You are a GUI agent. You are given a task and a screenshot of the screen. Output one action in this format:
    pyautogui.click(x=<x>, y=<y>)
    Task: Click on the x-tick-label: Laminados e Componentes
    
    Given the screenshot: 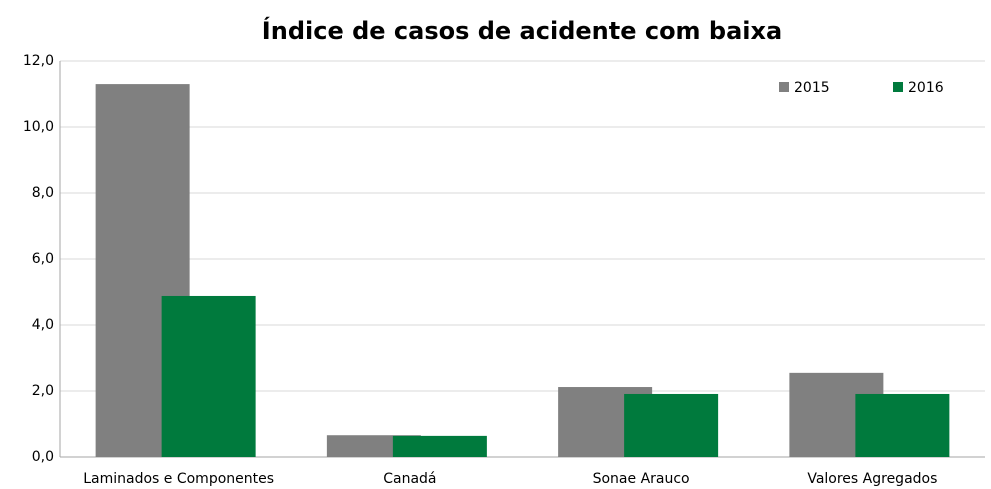 What is the action you would take?
    pyautogui.click(x=178, y=479)
    